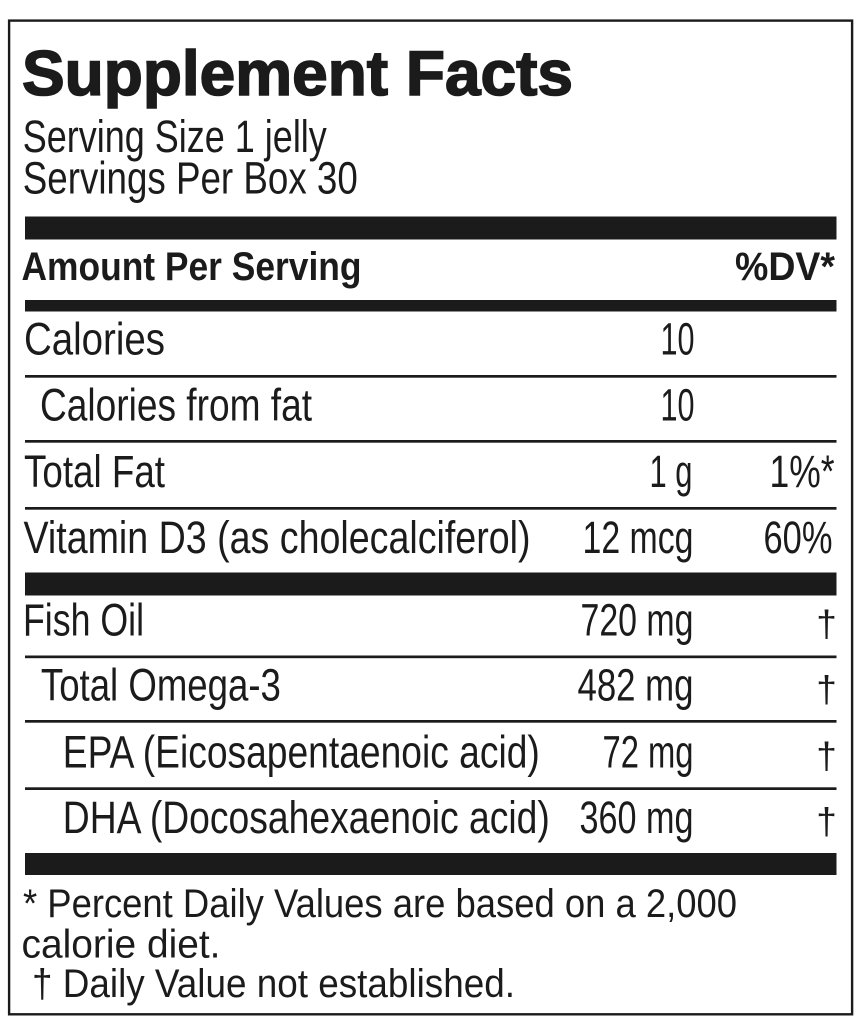 This screenshot has width=864, height=1034. I want to click on svg-text: Serving Size 1 jelly, so click(175, 136).